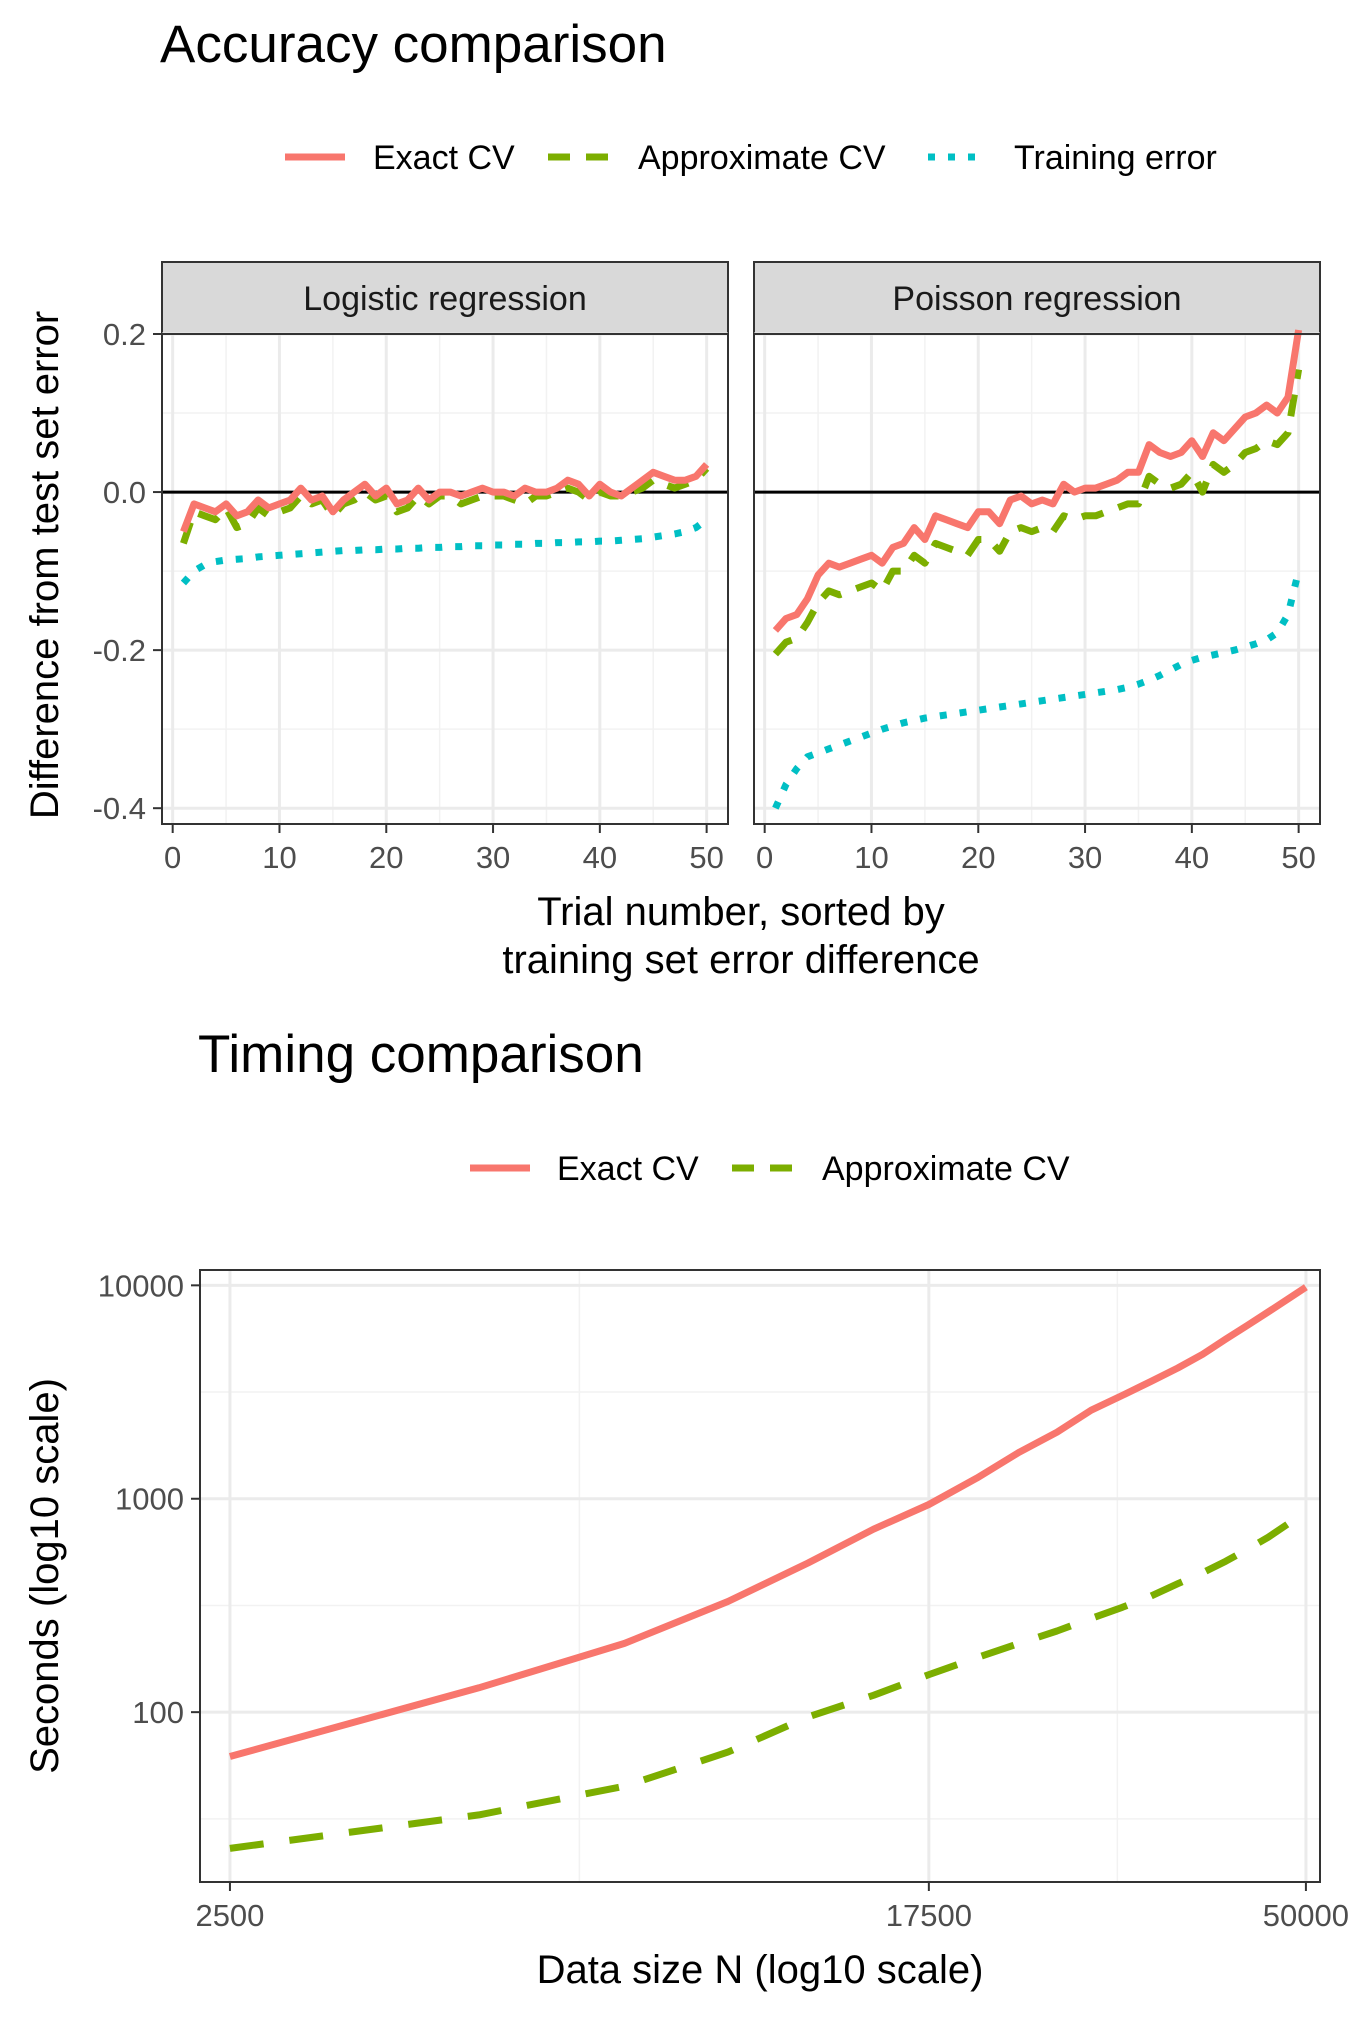 Image resolution: width=1350 pixels, height=2025 pixels. I want to click on series-poisson, so click(1037, 569).